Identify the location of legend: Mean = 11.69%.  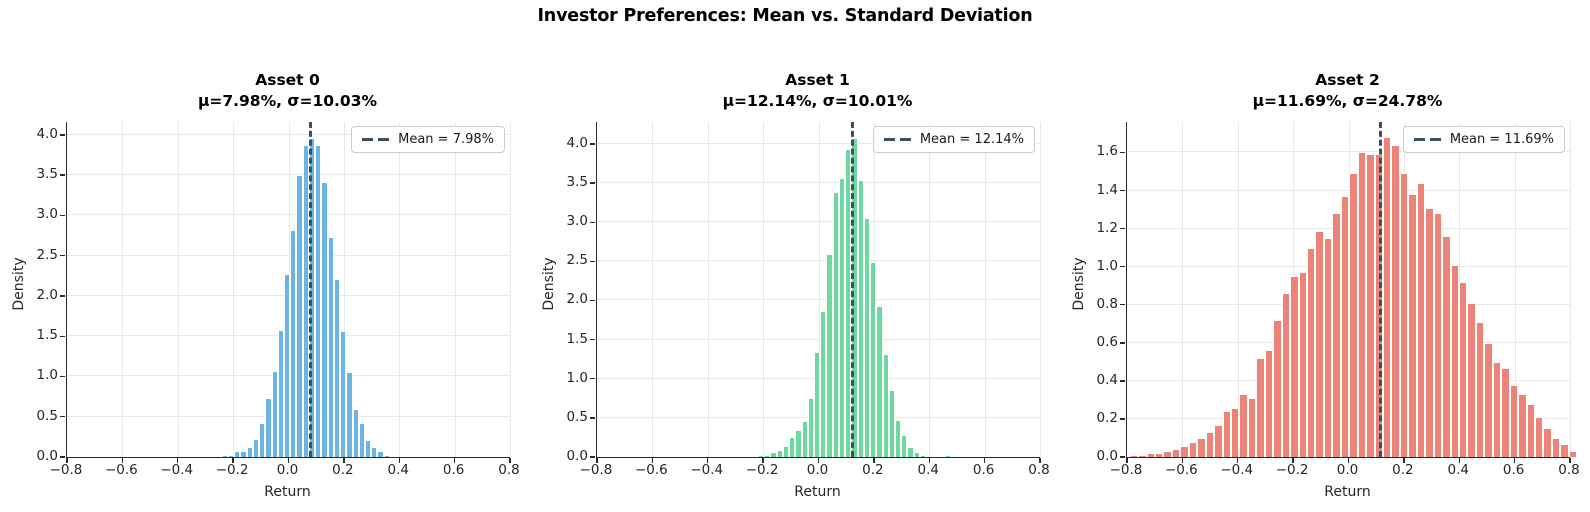
(1483, 139).